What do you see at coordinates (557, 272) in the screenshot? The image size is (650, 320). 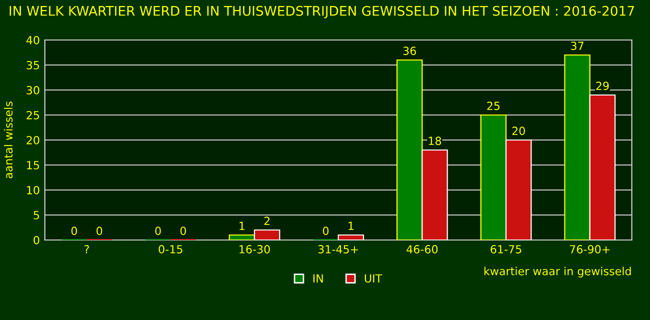 I see `x-axis-title: kwartier waar in gewisseld` at bounding box center [557, 272].